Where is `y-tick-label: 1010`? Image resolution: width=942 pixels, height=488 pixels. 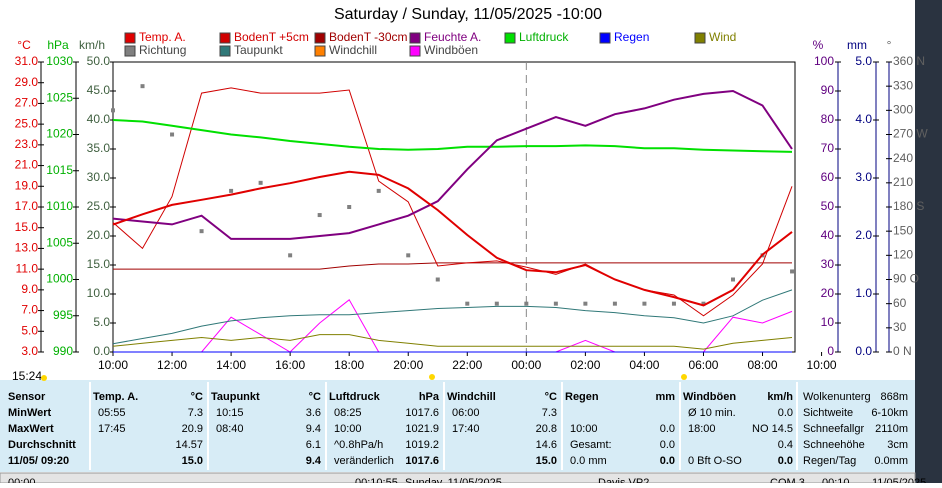
y-tick-label: 1010 is located at coordinates (59, 206).